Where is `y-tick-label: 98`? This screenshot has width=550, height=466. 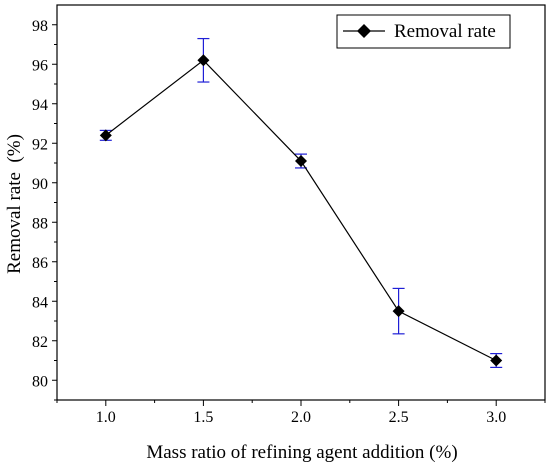 y-tick-label: 98 is located at coordinates (40, 26).